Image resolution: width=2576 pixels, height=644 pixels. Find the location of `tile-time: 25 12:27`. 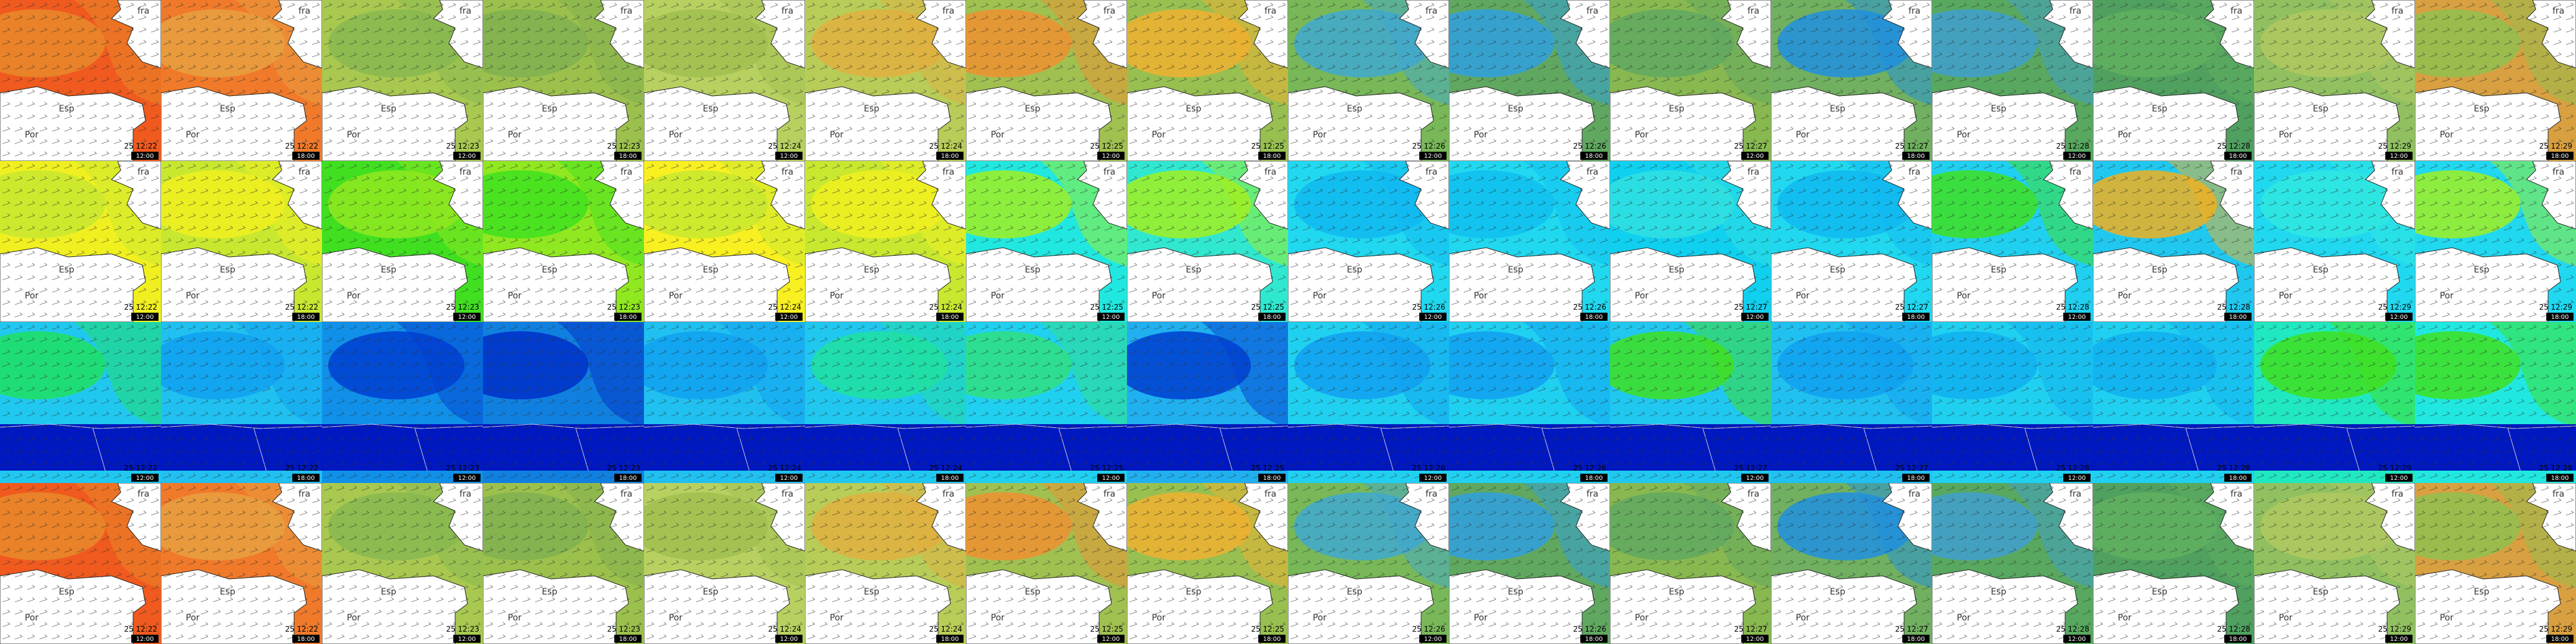

tile-time: 25 12:27 is located at coordinates (1911, 468).